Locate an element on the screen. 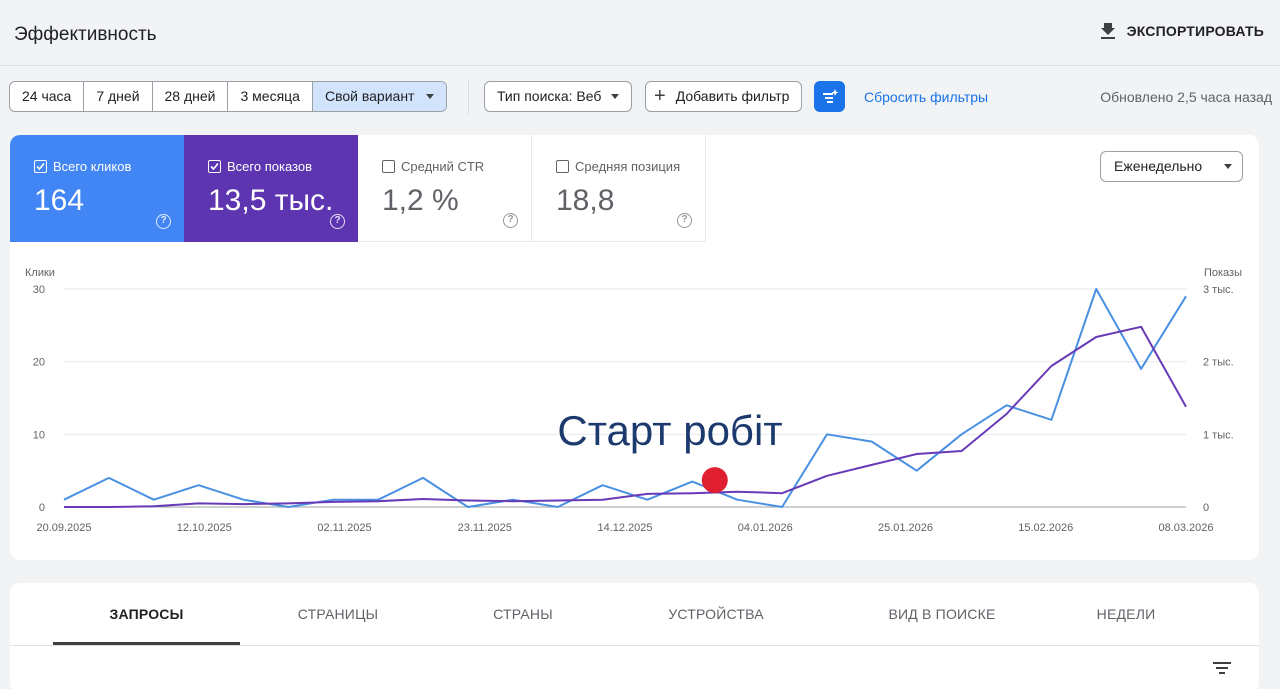  x-tick-label: 23.11.2025 is located at coordinates (485, 528).